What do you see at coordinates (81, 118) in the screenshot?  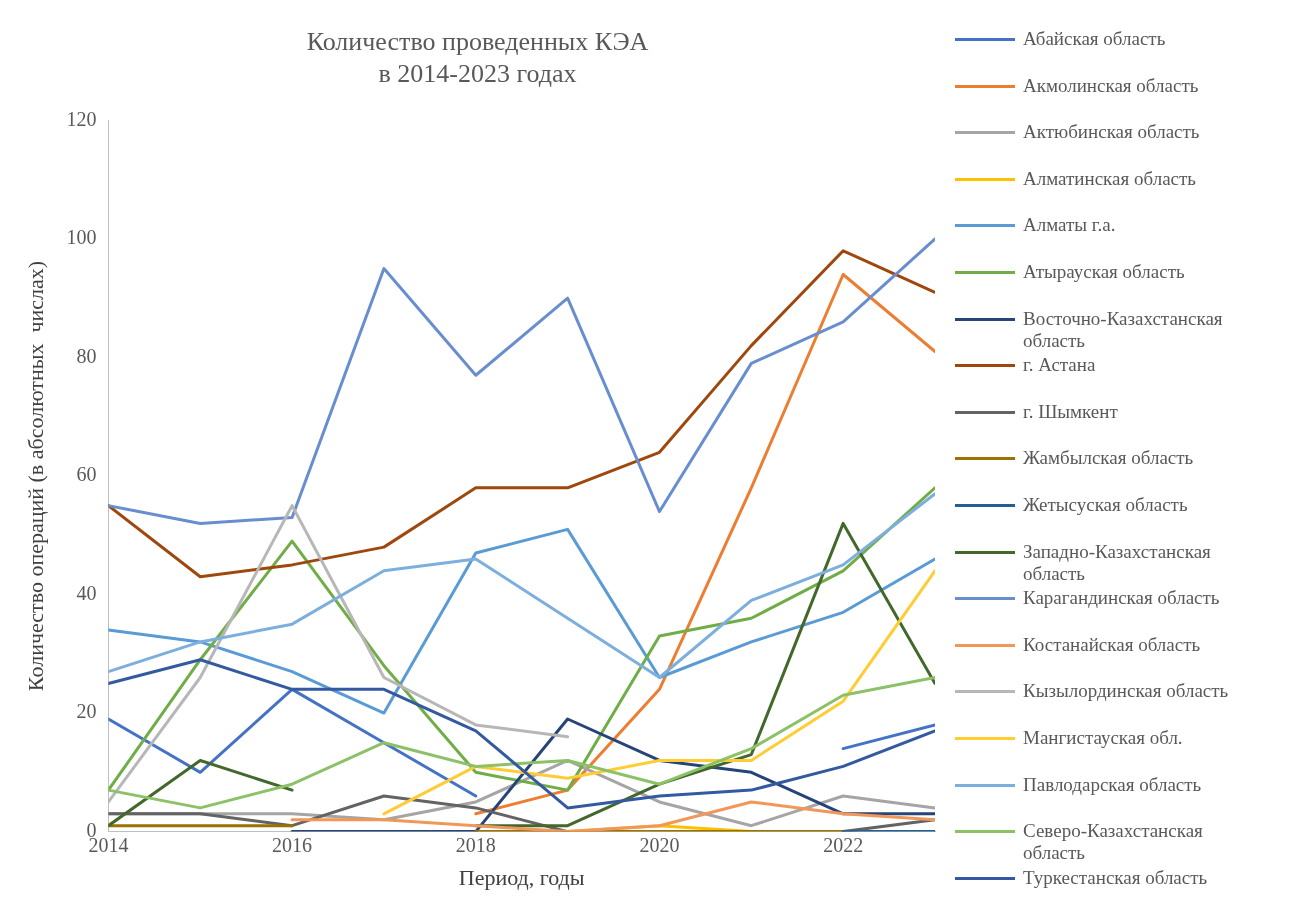 I see `y-tick-label: 120` at bounding box center [81, 118].